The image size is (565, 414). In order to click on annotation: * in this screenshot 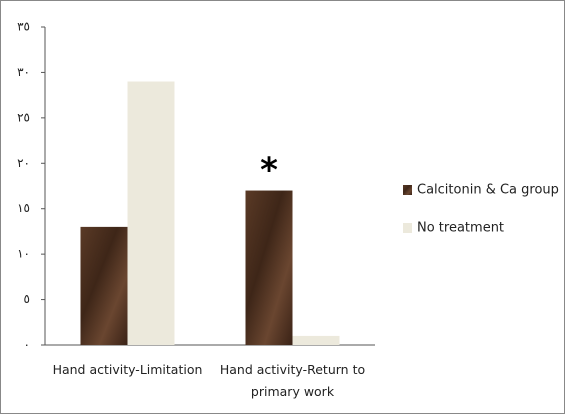, I will do `click(269, 171)`.